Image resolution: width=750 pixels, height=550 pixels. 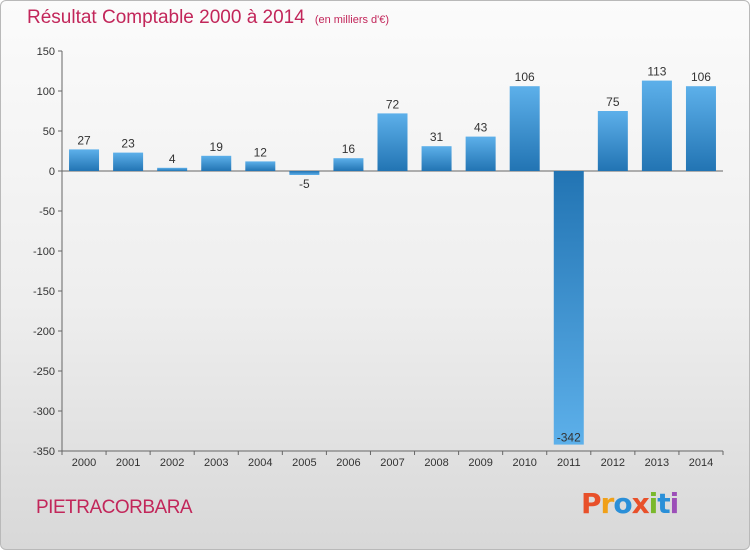 What do you see at coordinates (128, 144) in the screenshot?
I see `data-label-2001: 23` at bounding box center [128, 144].